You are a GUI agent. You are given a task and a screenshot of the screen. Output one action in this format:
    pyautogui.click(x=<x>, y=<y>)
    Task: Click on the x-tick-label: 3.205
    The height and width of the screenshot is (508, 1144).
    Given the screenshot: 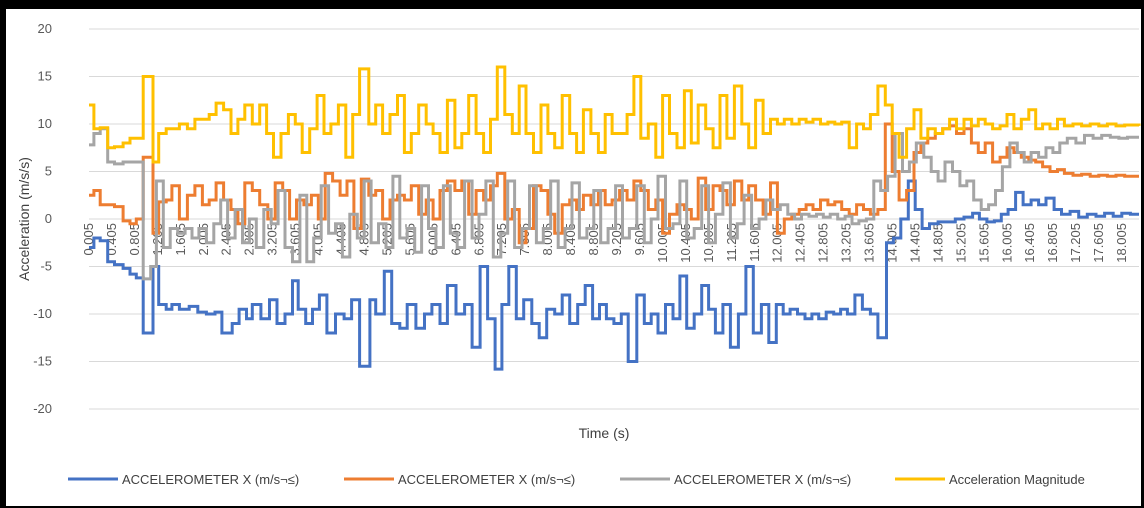 What is the action you would take?
    pyautogui.click(x=272, y=239)
    